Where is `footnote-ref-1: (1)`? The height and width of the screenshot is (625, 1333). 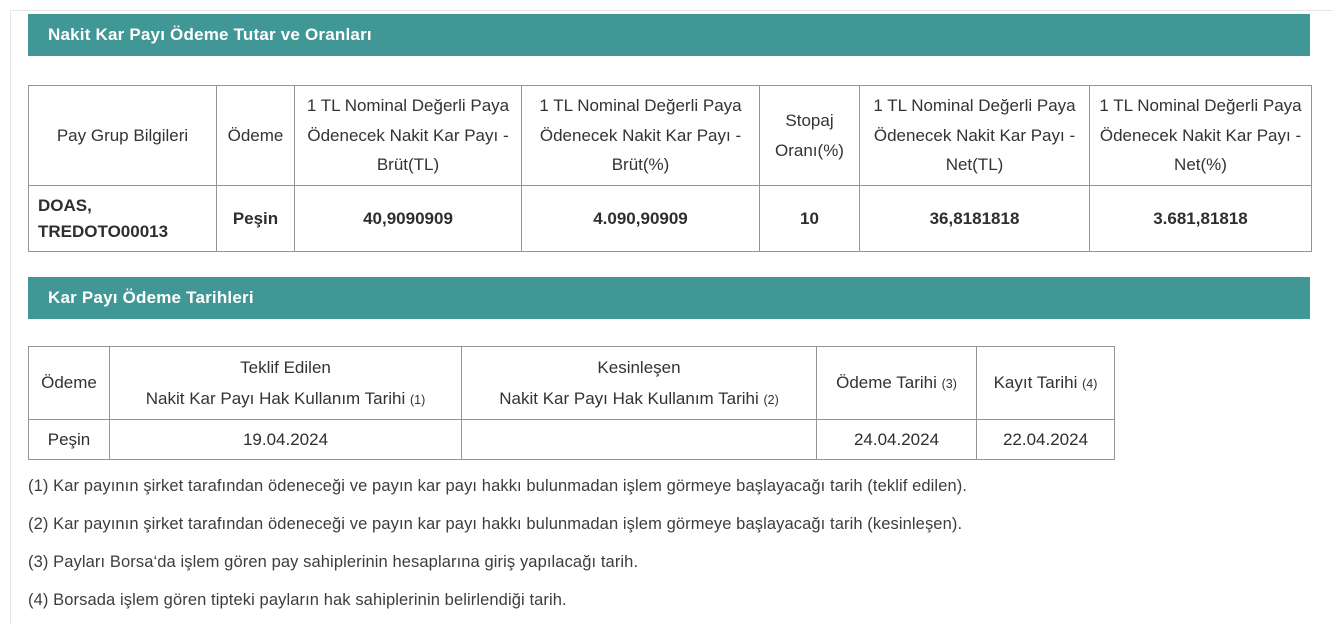 footnote-ref-1: (1) is located at coordinates (417, 400).